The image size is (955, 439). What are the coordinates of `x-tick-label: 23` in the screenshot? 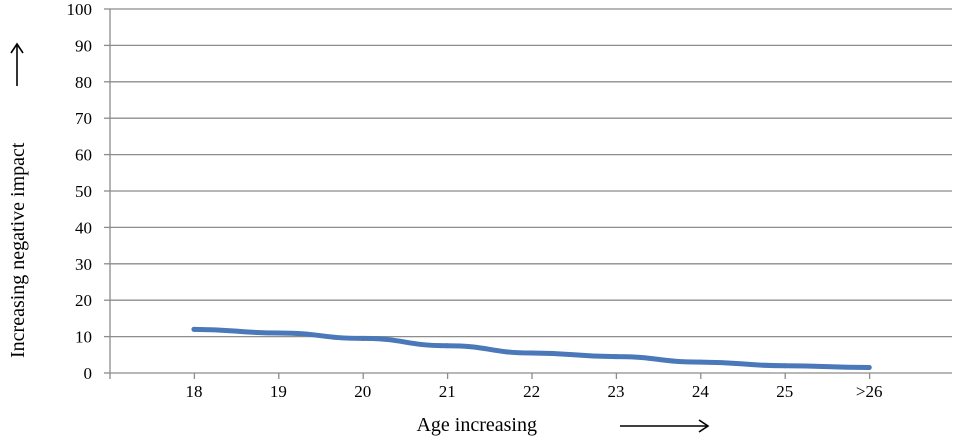 It's located at (616, 391).